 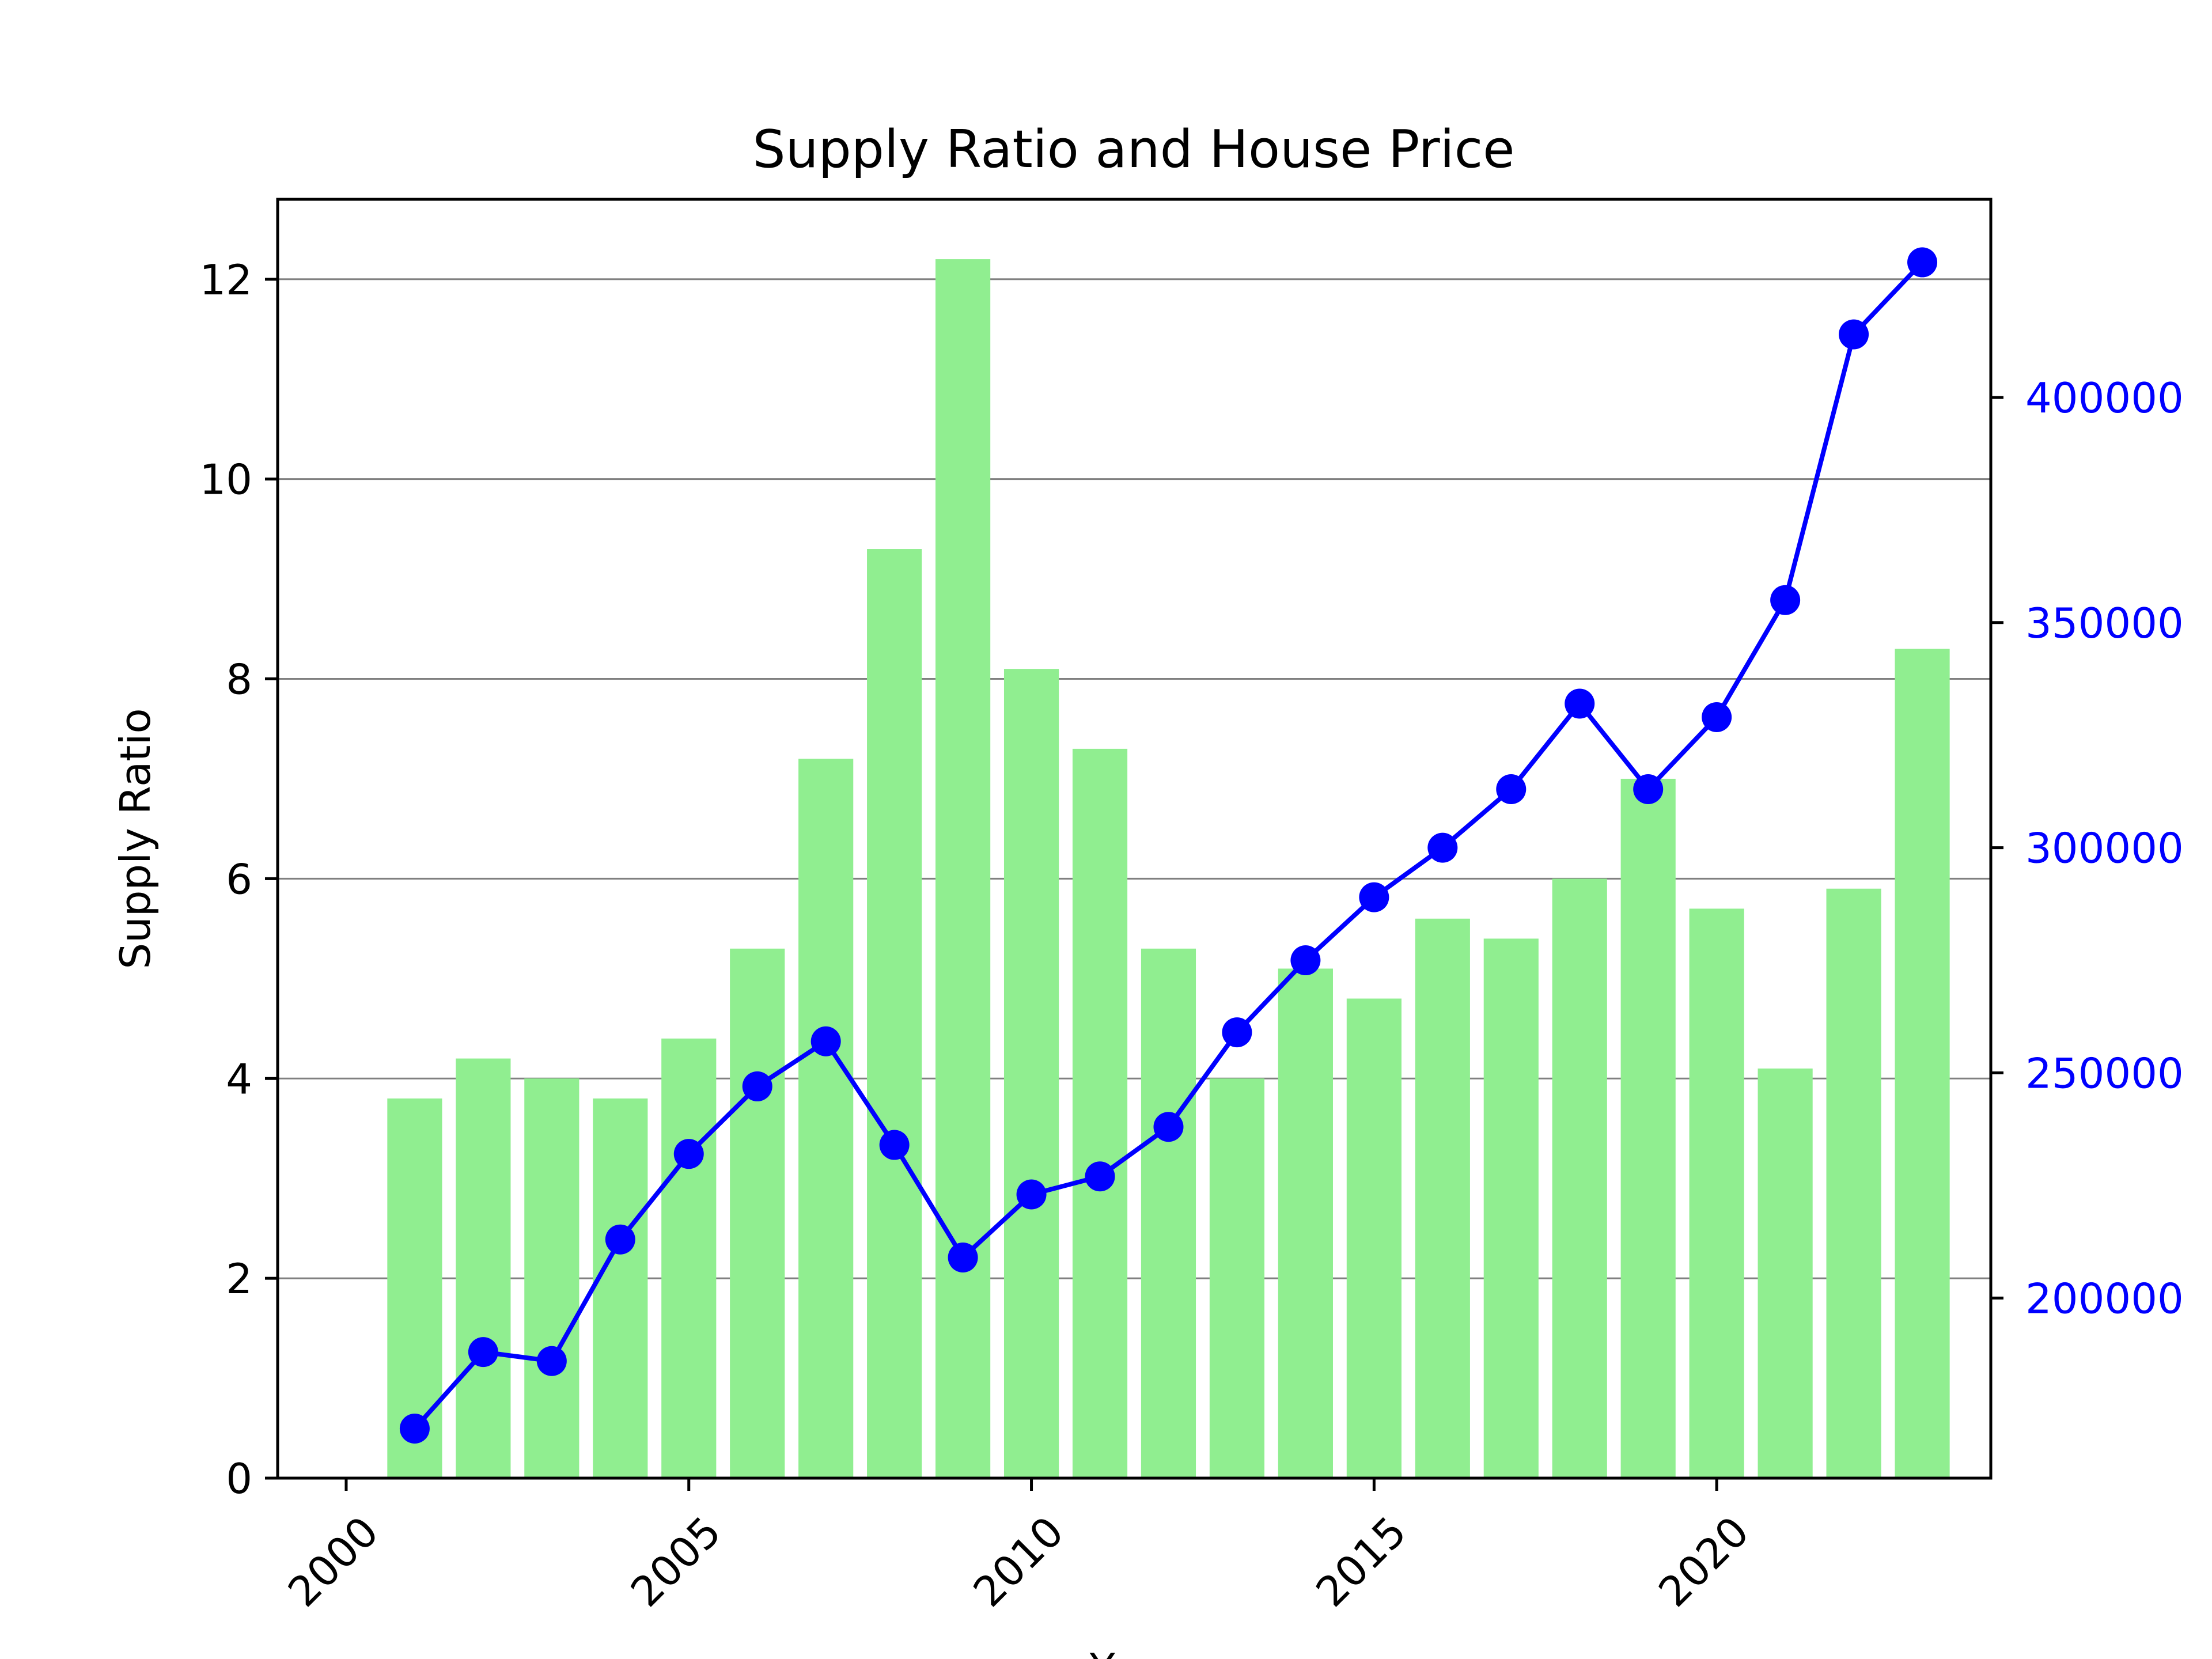 What do you see at coordinates (2104, 398) in the screenshot?
I see `y-right-tick-label: 400000` at bounding box center [2104, 398].